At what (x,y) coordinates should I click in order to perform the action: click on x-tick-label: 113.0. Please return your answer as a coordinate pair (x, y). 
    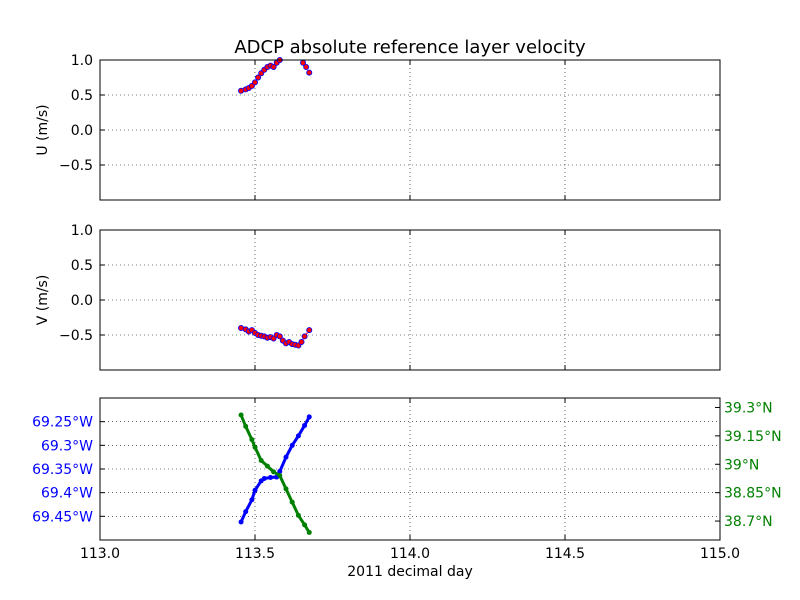
    Looking at the image, I should click on (100, 554).